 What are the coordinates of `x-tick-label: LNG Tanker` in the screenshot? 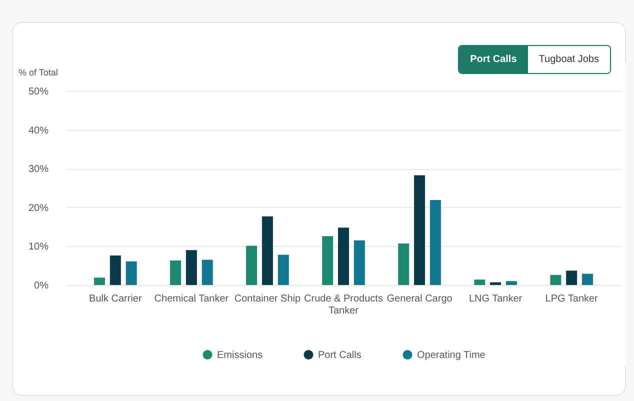 It's located at (495, 299).